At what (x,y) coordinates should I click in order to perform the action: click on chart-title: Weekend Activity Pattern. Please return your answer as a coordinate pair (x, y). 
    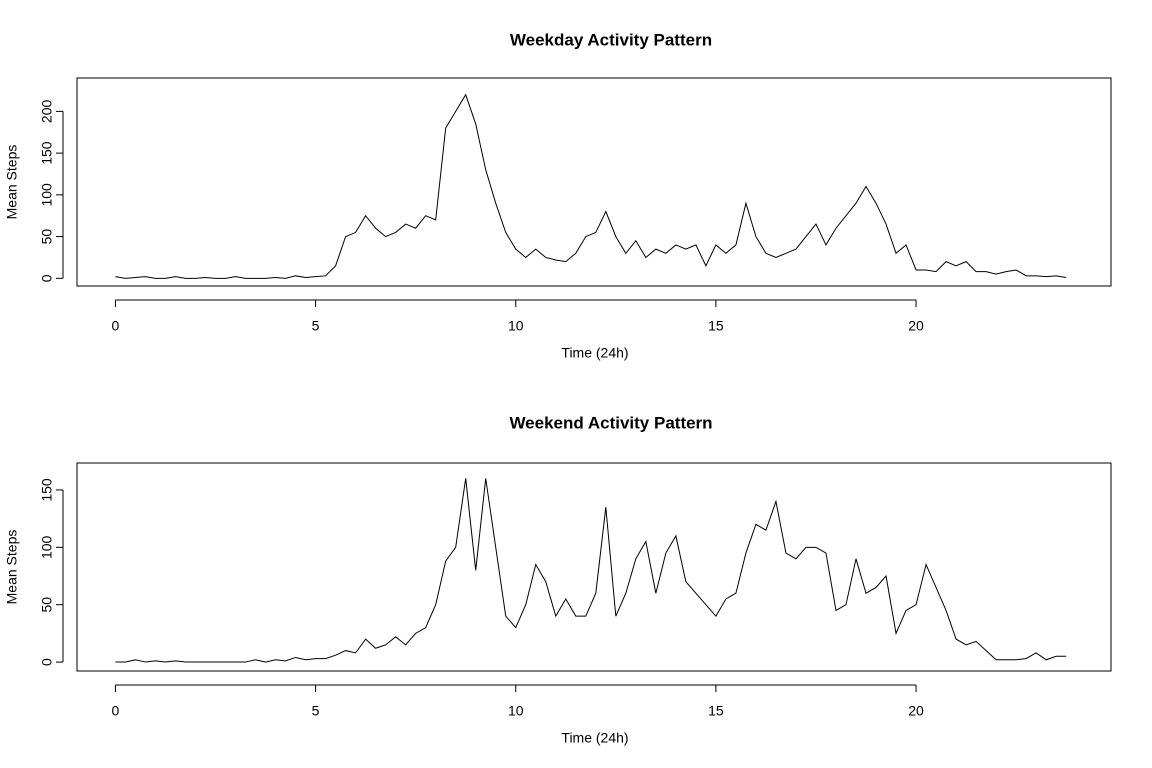
    Looking at the image, I should click on (610, 422).